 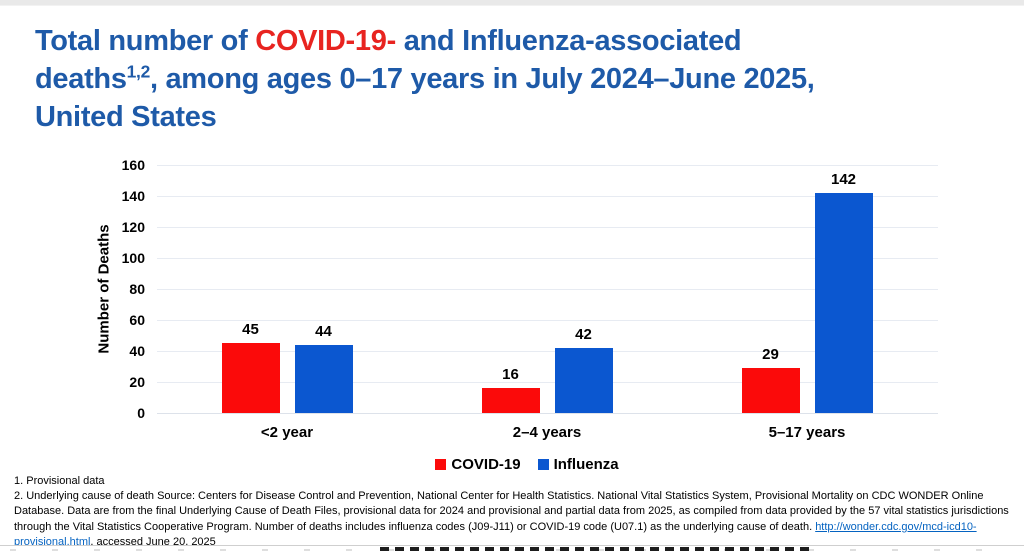 What do you see at coordinates (133, 227) in the screenshot?
I see `y-tick-label: 120` at bounding box center [133, 227].